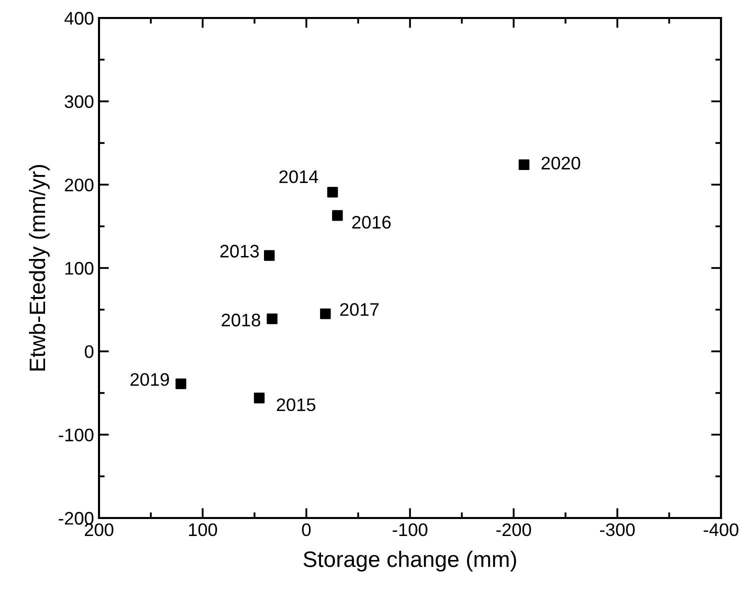  Describe the element at coordinates (296, 405) in the screenshot. I see `annotation: 2015` at that location.